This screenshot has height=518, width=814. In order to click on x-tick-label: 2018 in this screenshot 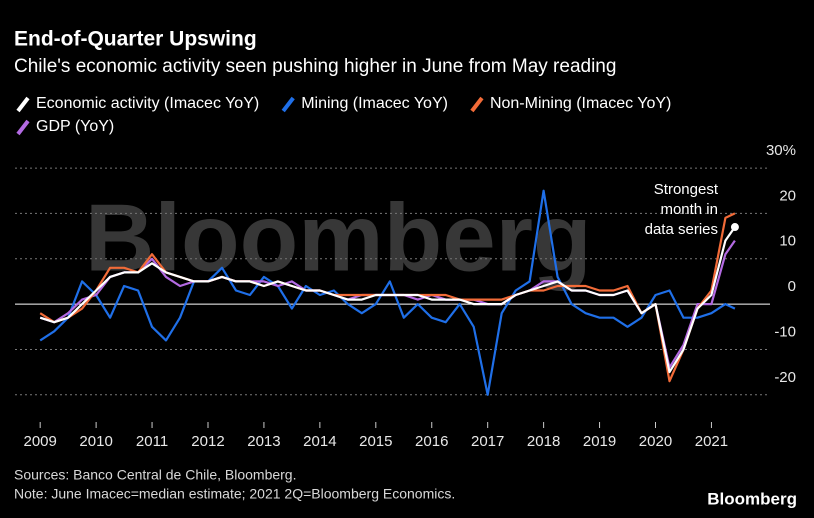, I will do `click(543, 441)`.